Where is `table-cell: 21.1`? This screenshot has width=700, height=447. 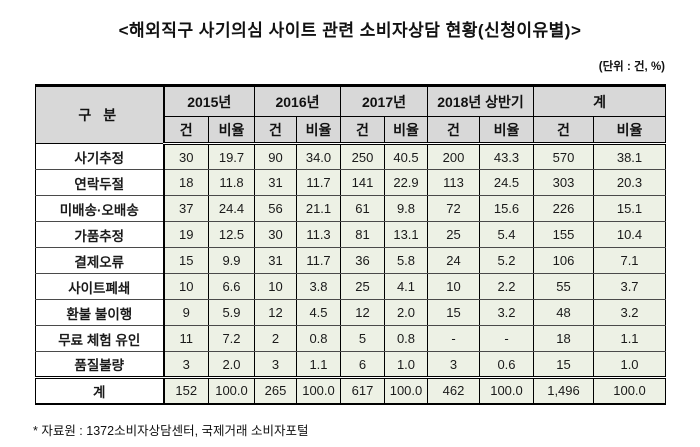 table-cell: 21.1 is located at coordinates (318, 208).